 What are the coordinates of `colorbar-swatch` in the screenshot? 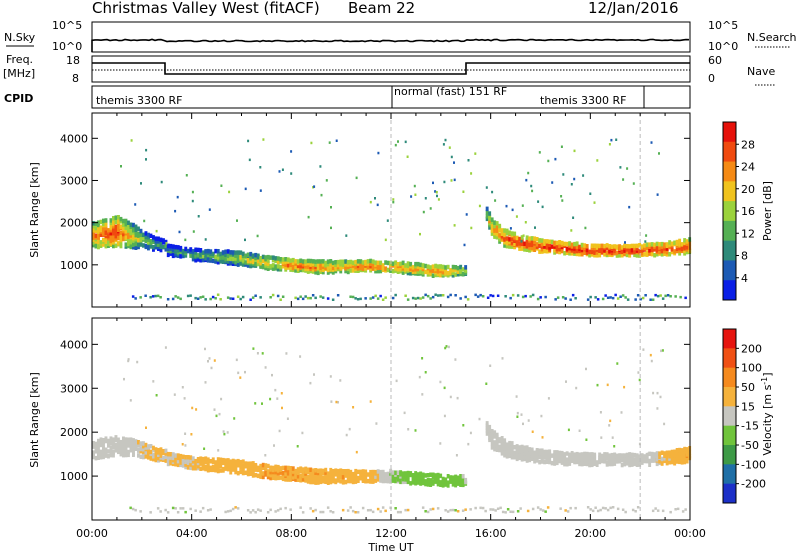 It's located at (729, 397).